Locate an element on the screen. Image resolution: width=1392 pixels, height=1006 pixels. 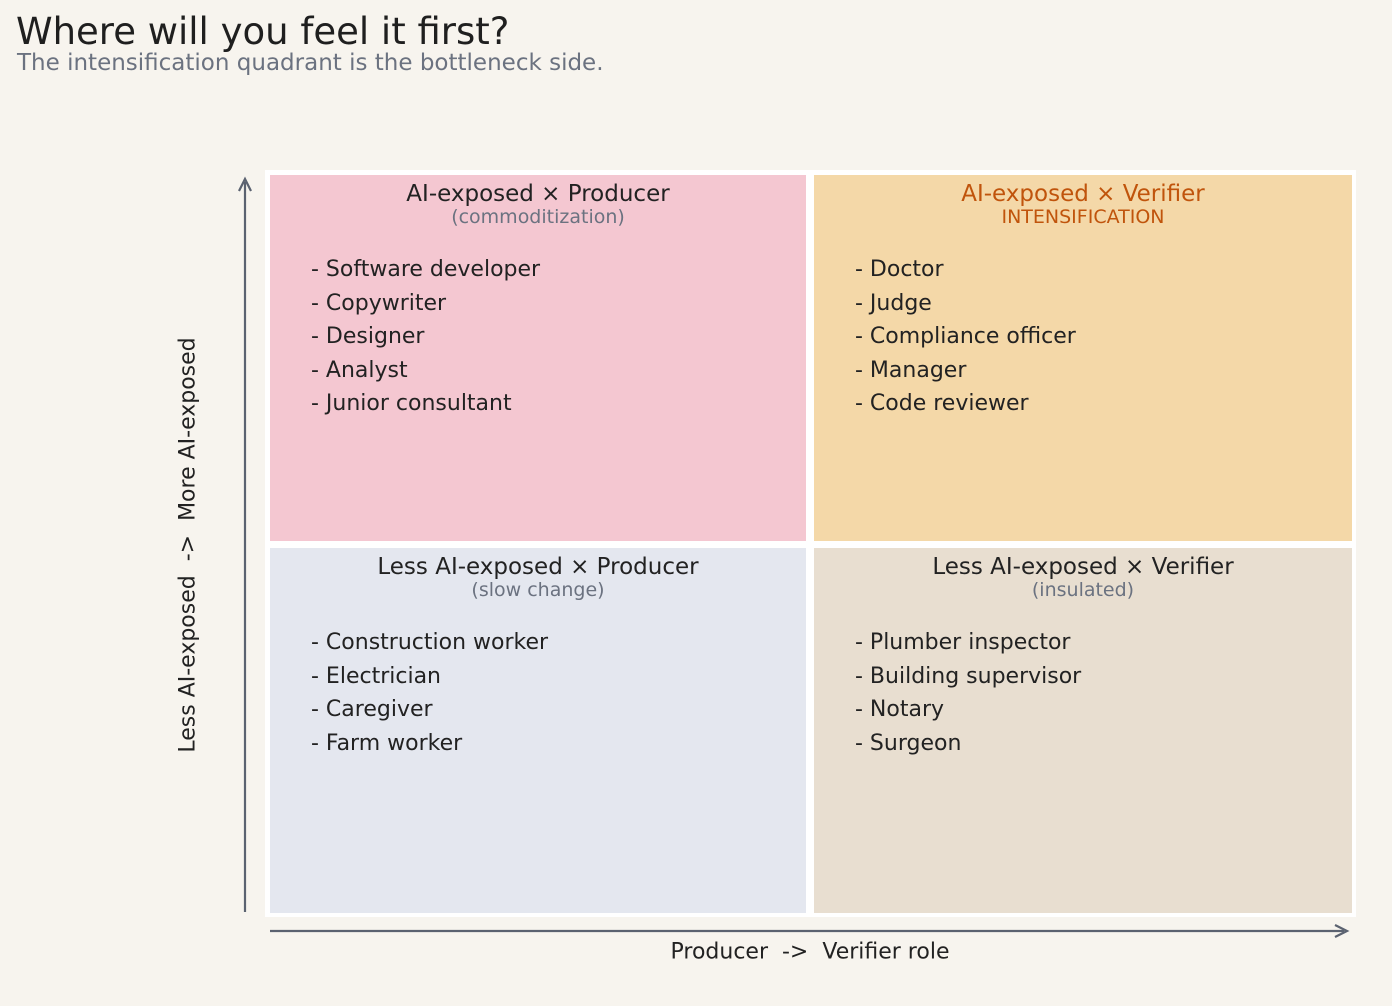
list-item: - Code reviewer is located at coordinates (942, 403).